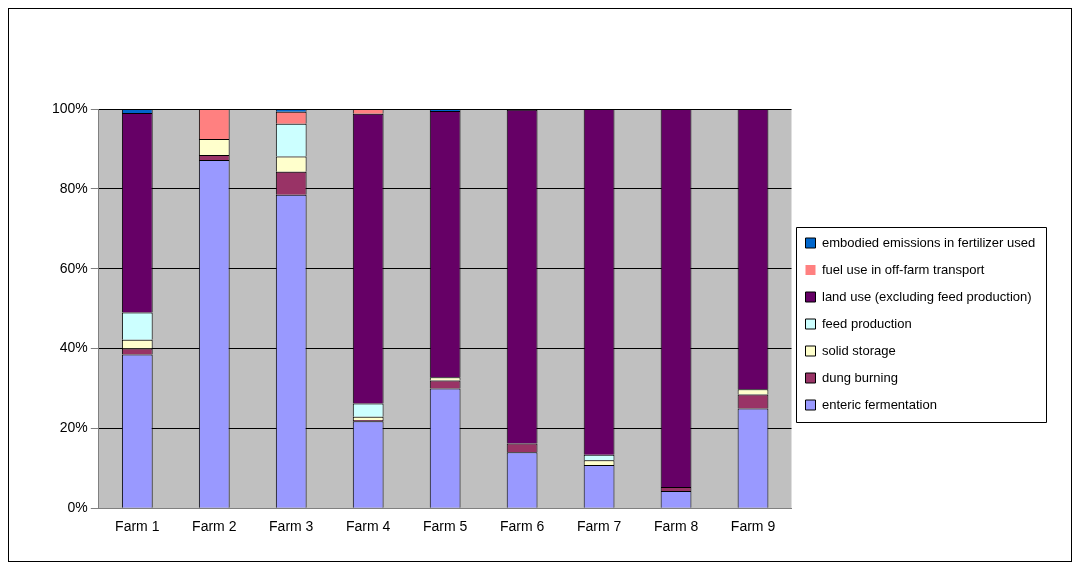  What do you see at coordinates (69, 107) in the screenshot?
I see `y-tick-label: 100%` at bounding box center [69, 107].